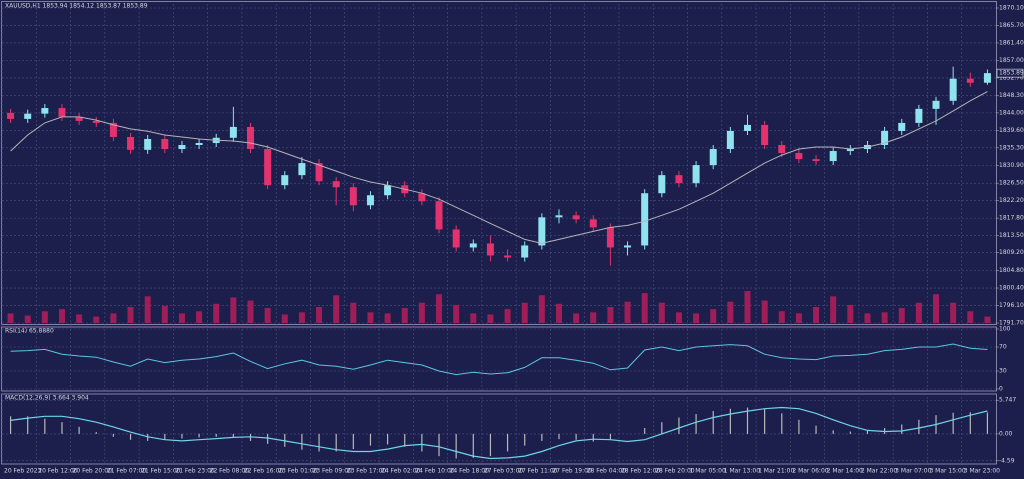  What do you see at coordinates (230, 471) in the screenshot?
I see `x-tick-label: 22 Feb 08:00` at bounding box center [230, 471].